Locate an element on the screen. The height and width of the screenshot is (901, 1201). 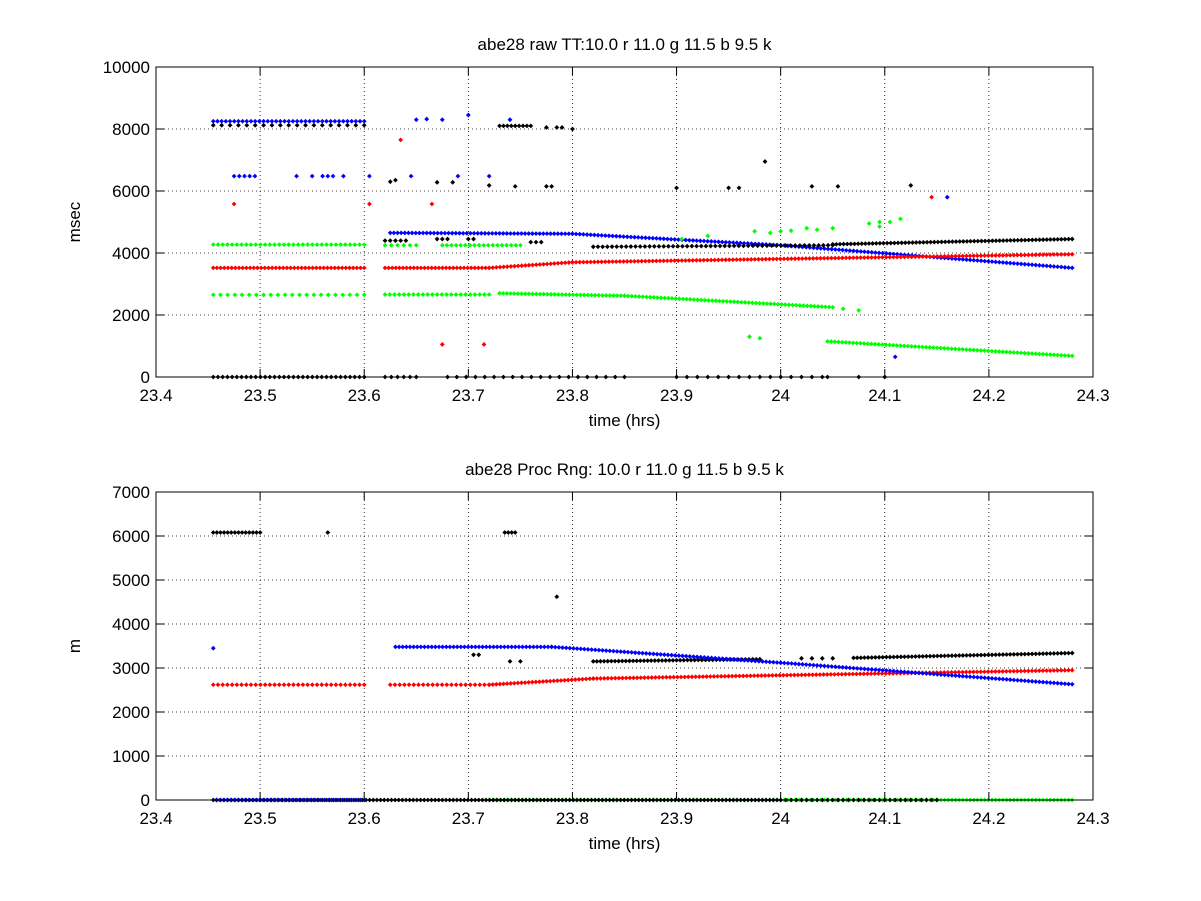
proc-rng-xlabel: time (hrs) is located at coordinates (625, 843).